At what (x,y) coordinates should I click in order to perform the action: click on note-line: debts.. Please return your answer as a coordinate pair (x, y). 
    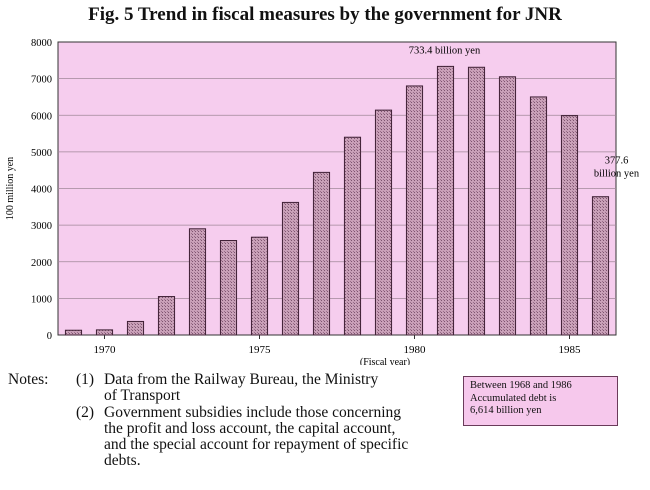
    Looking at the image, I should click on (122, 460).